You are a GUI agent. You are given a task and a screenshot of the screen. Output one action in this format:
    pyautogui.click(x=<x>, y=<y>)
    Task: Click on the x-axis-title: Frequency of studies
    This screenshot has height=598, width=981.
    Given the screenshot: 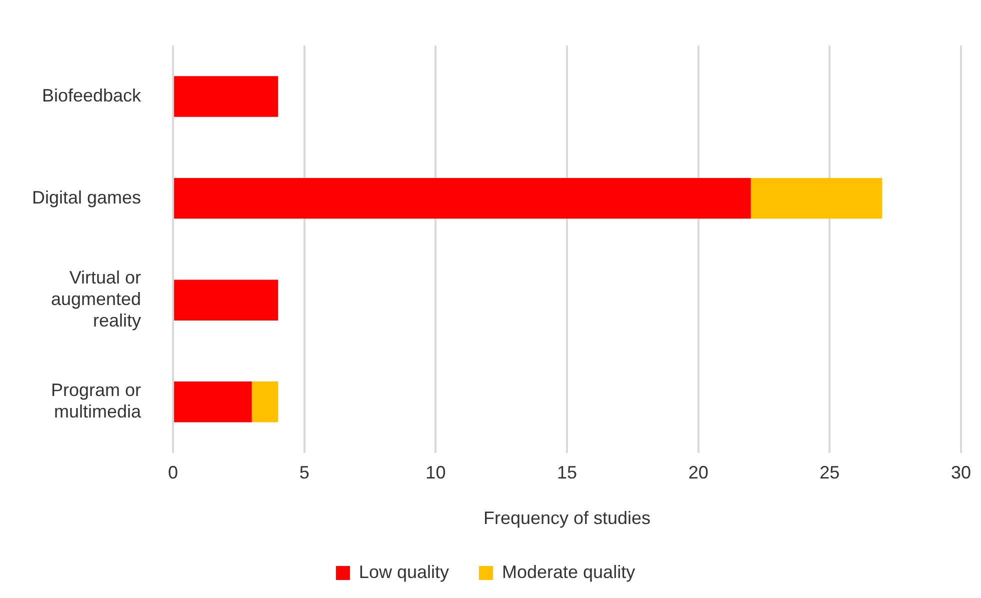 What is the action you would take?
    pyautogui.click(x=567, y=518)
    